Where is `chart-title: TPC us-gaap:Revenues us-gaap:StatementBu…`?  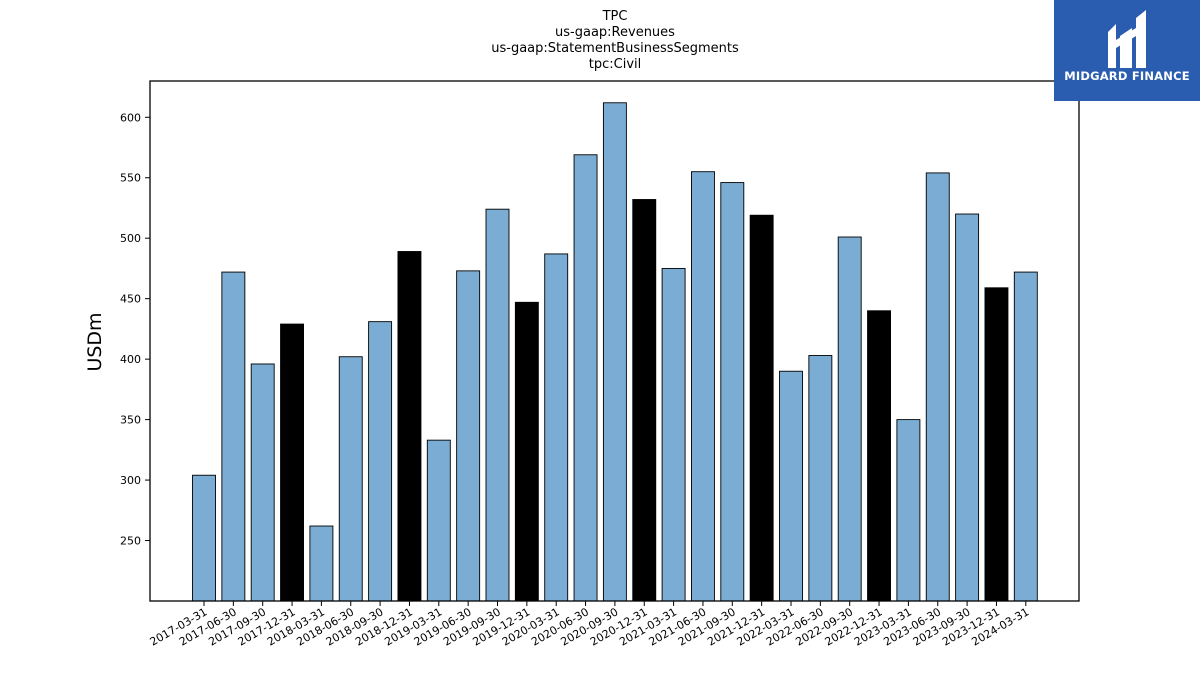
chart-title: TPC us-gaap:Revenues us-gaap:StatementBu… is located at coordinates (615, 40).